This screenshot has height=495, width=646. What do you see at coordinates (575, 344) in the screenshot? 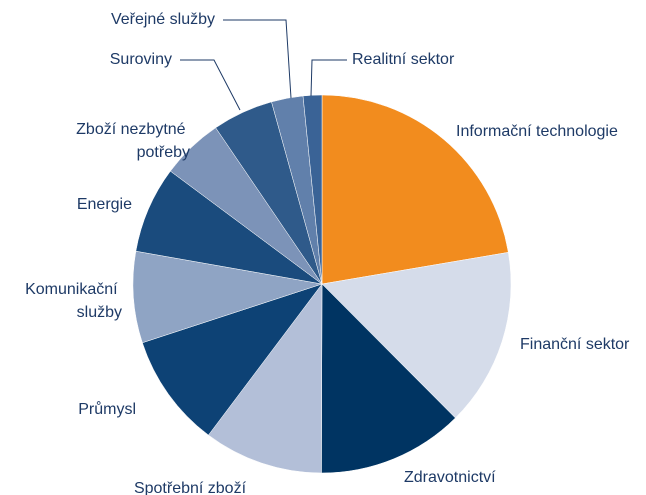
I see `slice-label: Finanční sektor` at bounding box center [575, 344].